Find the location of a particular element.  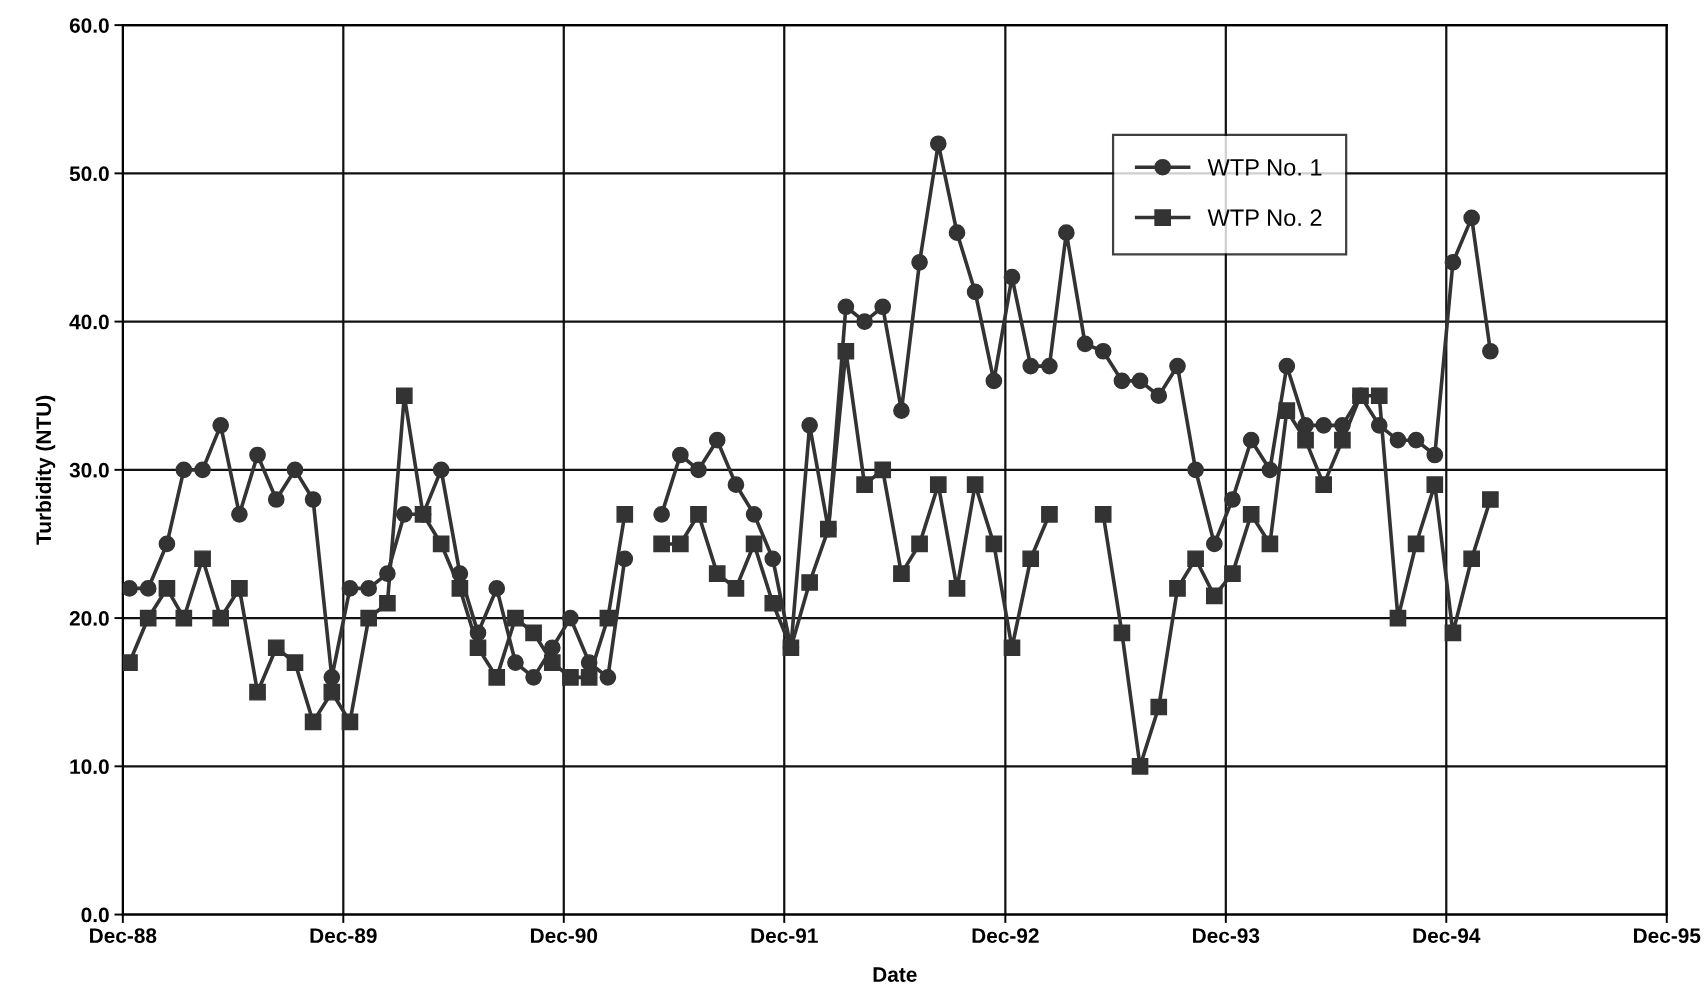

y-tick-label: 30.0 is located at coordinates (89, 470).